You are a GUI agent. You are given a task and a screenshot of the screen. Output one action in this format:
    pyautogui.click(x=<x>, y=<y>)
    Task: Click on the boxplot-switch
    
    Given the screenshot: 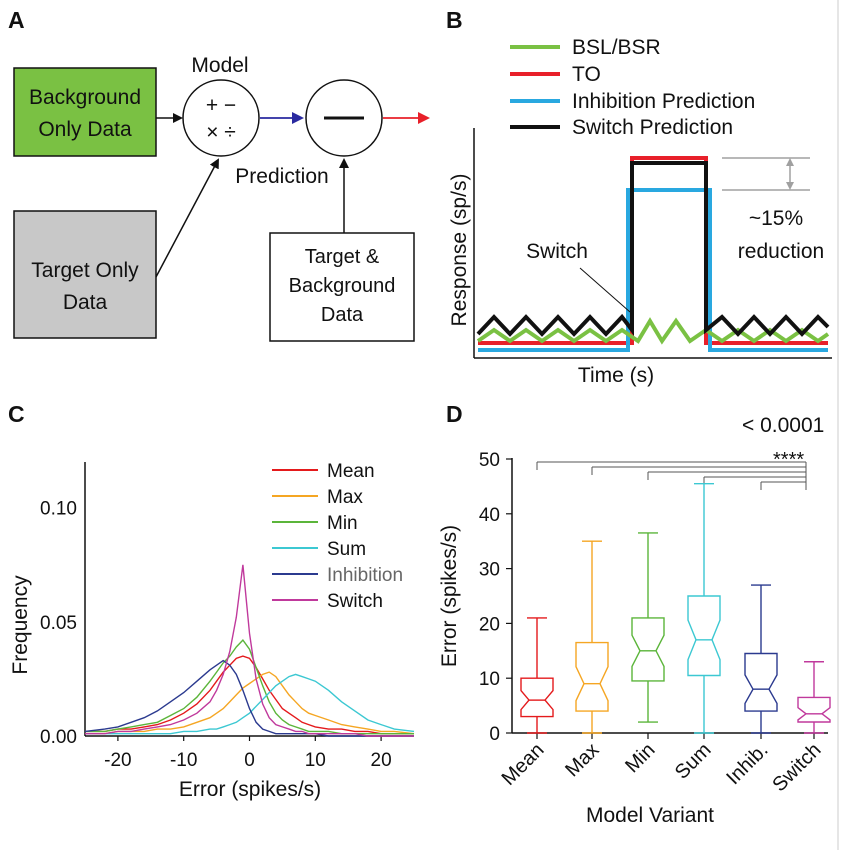 What is the action you would take?
    pyautogui.click(x=814, y=697)
    